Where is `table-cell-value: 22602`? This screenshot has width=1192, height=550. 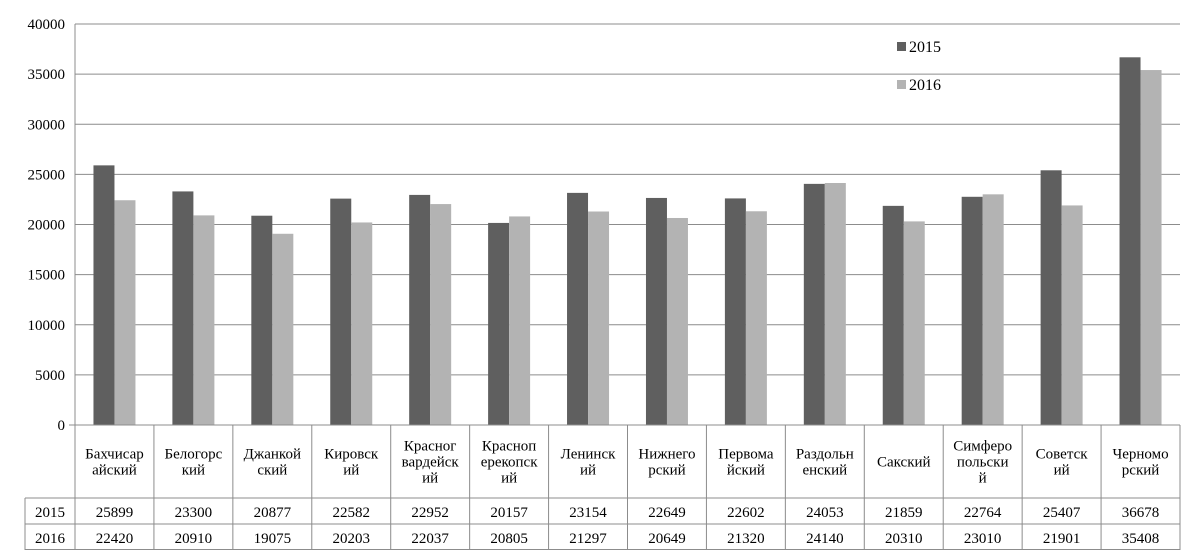 table-cell-value: 22602 is located at coordinates (746, 513).